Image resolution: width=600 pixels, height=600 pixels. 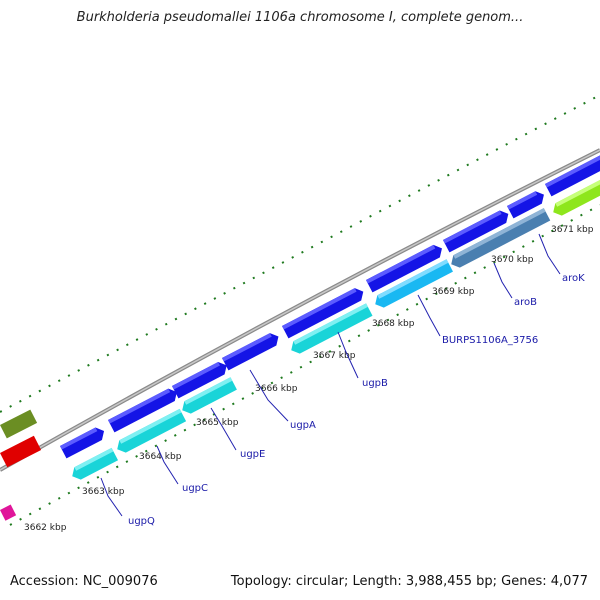 What do you see at coordinates (252, 454) in the screenshot?
I see `gene-label-ugpE: ugpE` at bounding box center [252, 454].